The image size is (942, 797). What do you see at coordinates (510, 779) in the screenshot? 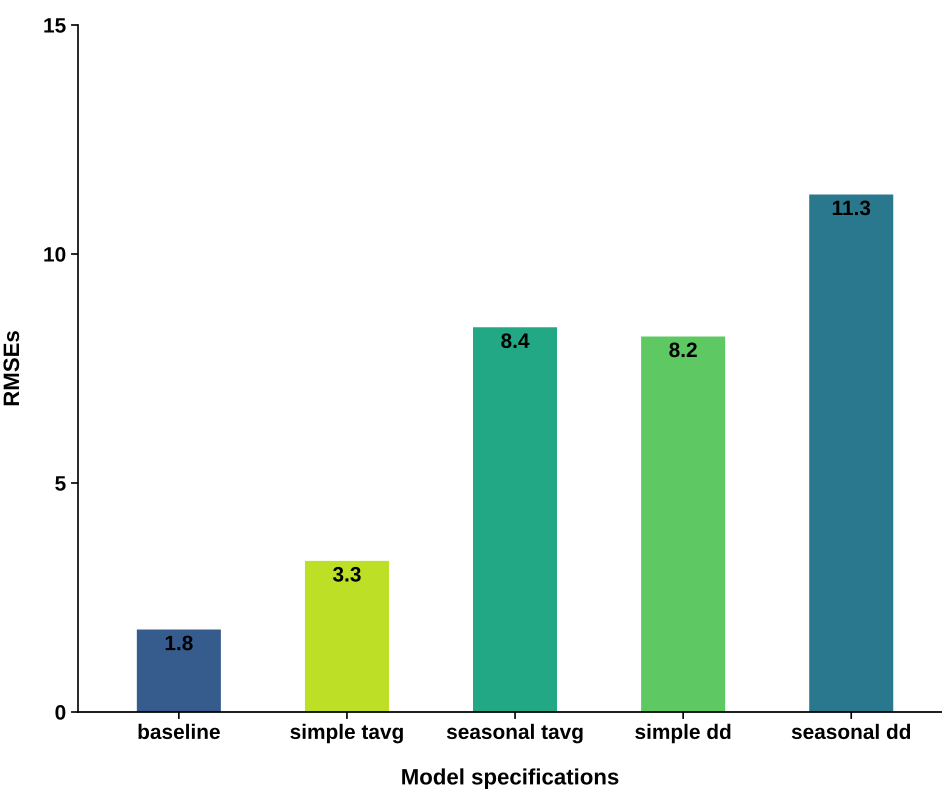
I see `x-axis-title: Model specifications` at bounding box center [510, 779].